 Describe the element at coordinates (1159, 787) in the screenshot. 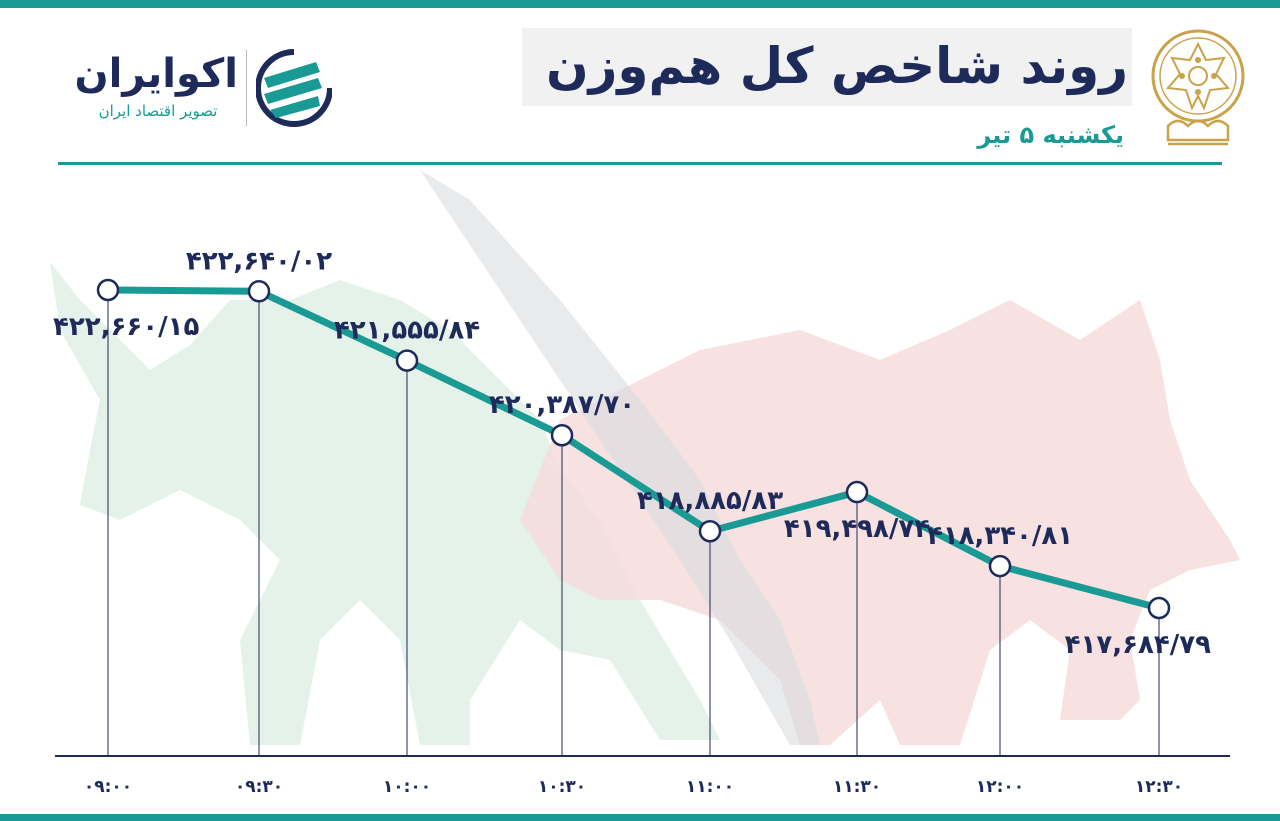

I see `x-tick-label: ۱۲:۳۰` at that location.